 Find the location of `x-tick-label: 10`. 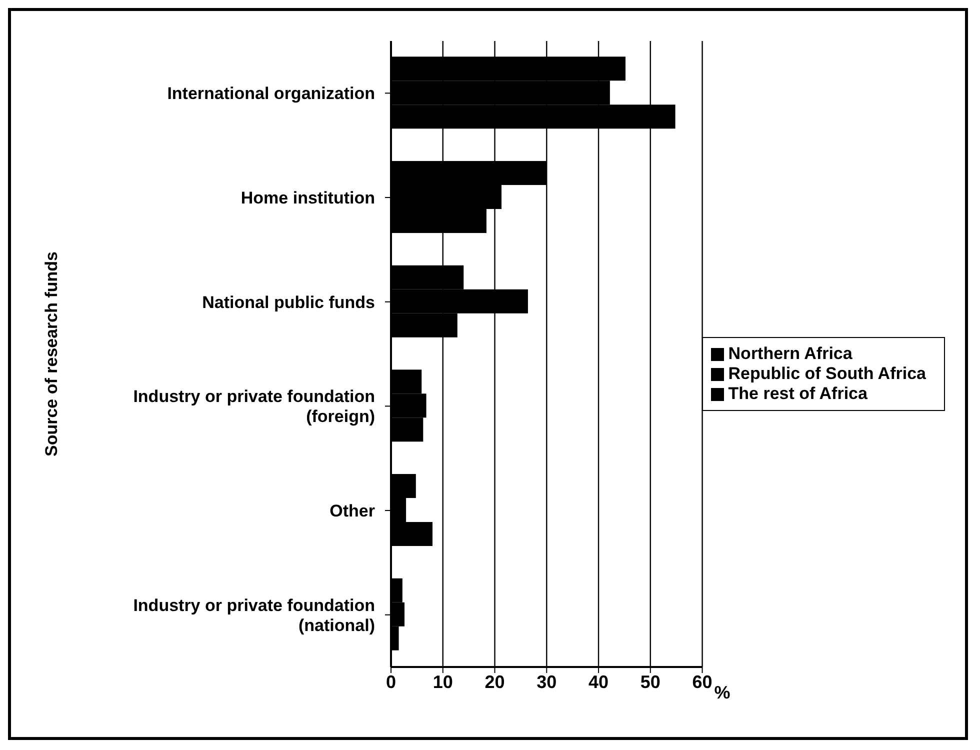

x-tick-label: 10 is located at coordinates (442, 682).